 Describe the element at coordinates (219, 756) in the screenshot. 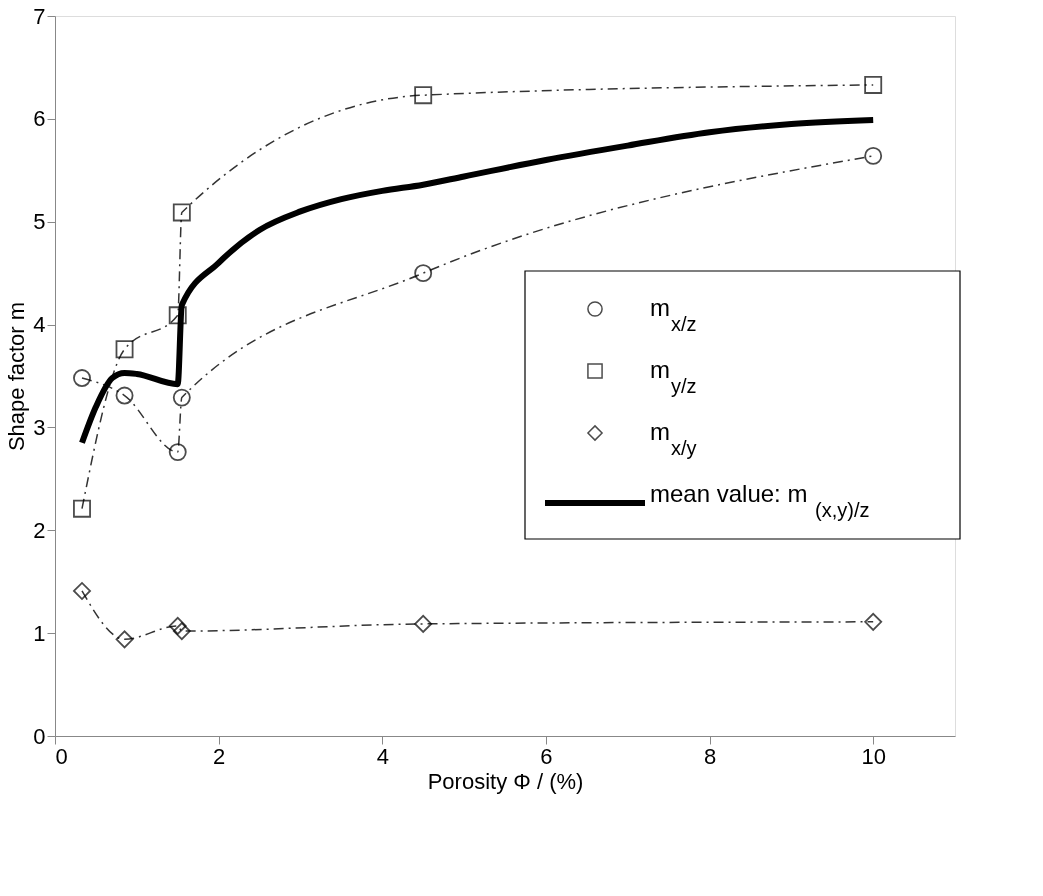

I see `x-tick-label: 2` at that location.